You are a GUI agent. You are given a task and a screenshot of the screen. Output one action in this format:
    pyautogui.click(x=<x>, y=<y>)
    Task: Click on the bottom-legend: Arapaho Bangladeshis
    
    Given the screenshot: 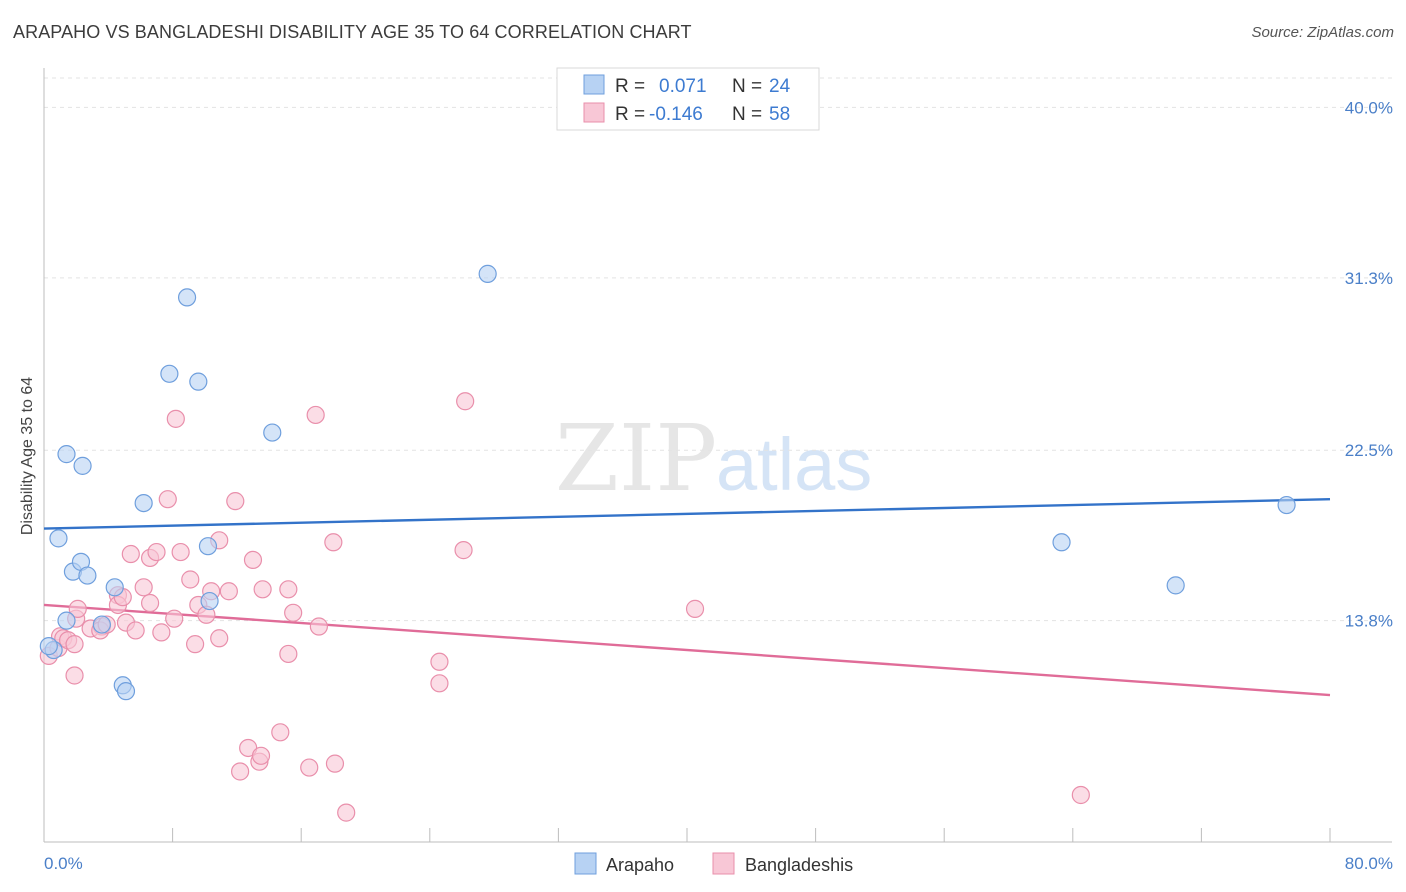 What is the action you would take?
    pyautogui.click(x=713, y=863)
    